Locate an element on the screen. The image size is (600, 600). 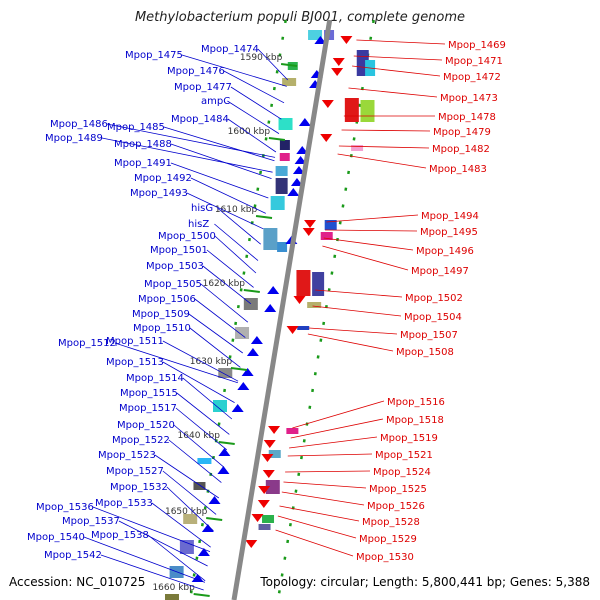
left-gene-label-1: Mpop_1475 is located at coordinates (154, 55).